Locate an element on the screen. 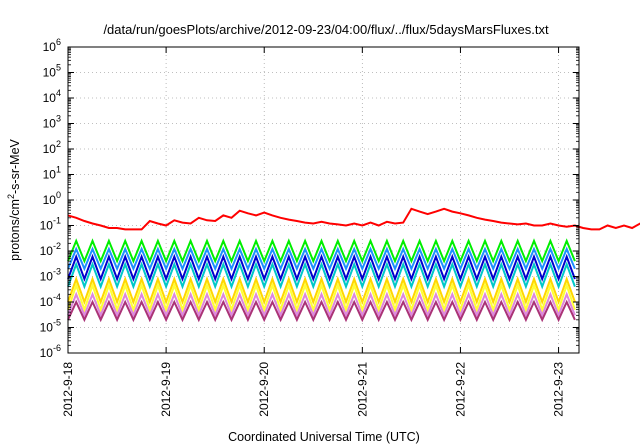  y-tick-label: 10³ is located at coordinates (52, 122).